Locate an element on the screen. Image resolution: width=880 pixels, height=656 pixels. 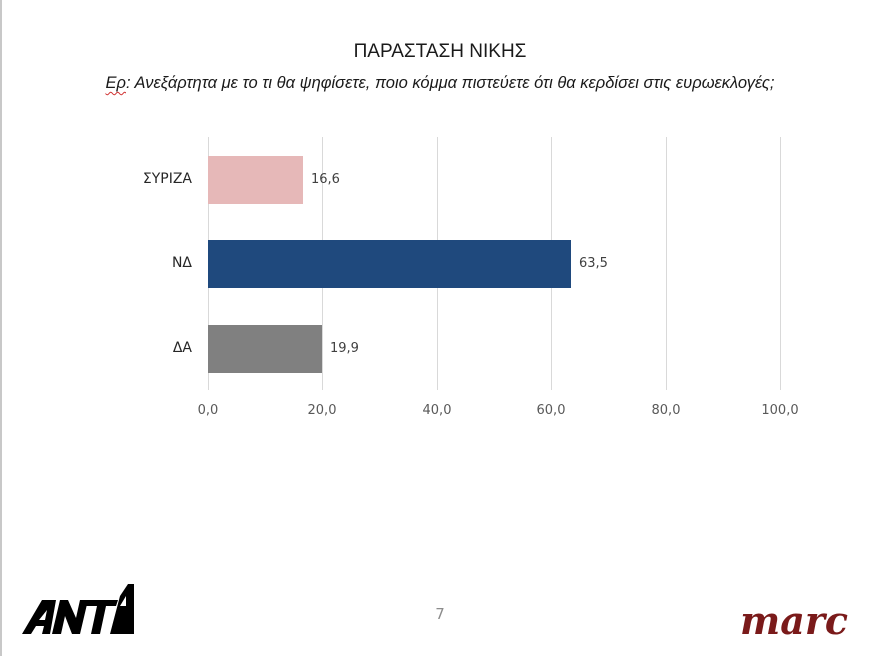
page-number: 7 is located at coordinates (440, 614).